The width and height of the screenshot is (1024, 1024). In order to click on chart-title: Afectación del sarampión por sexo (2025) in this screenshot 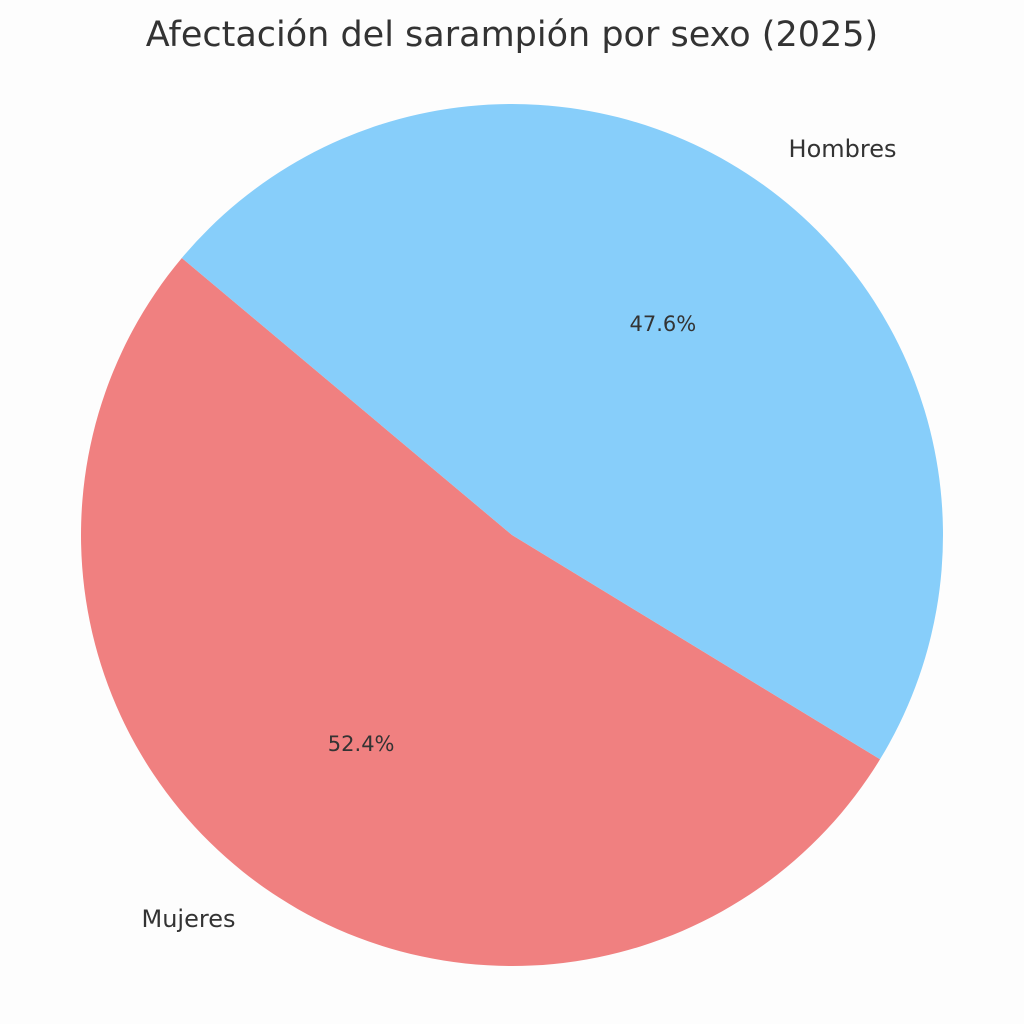, I will do `click(512, 35)`.